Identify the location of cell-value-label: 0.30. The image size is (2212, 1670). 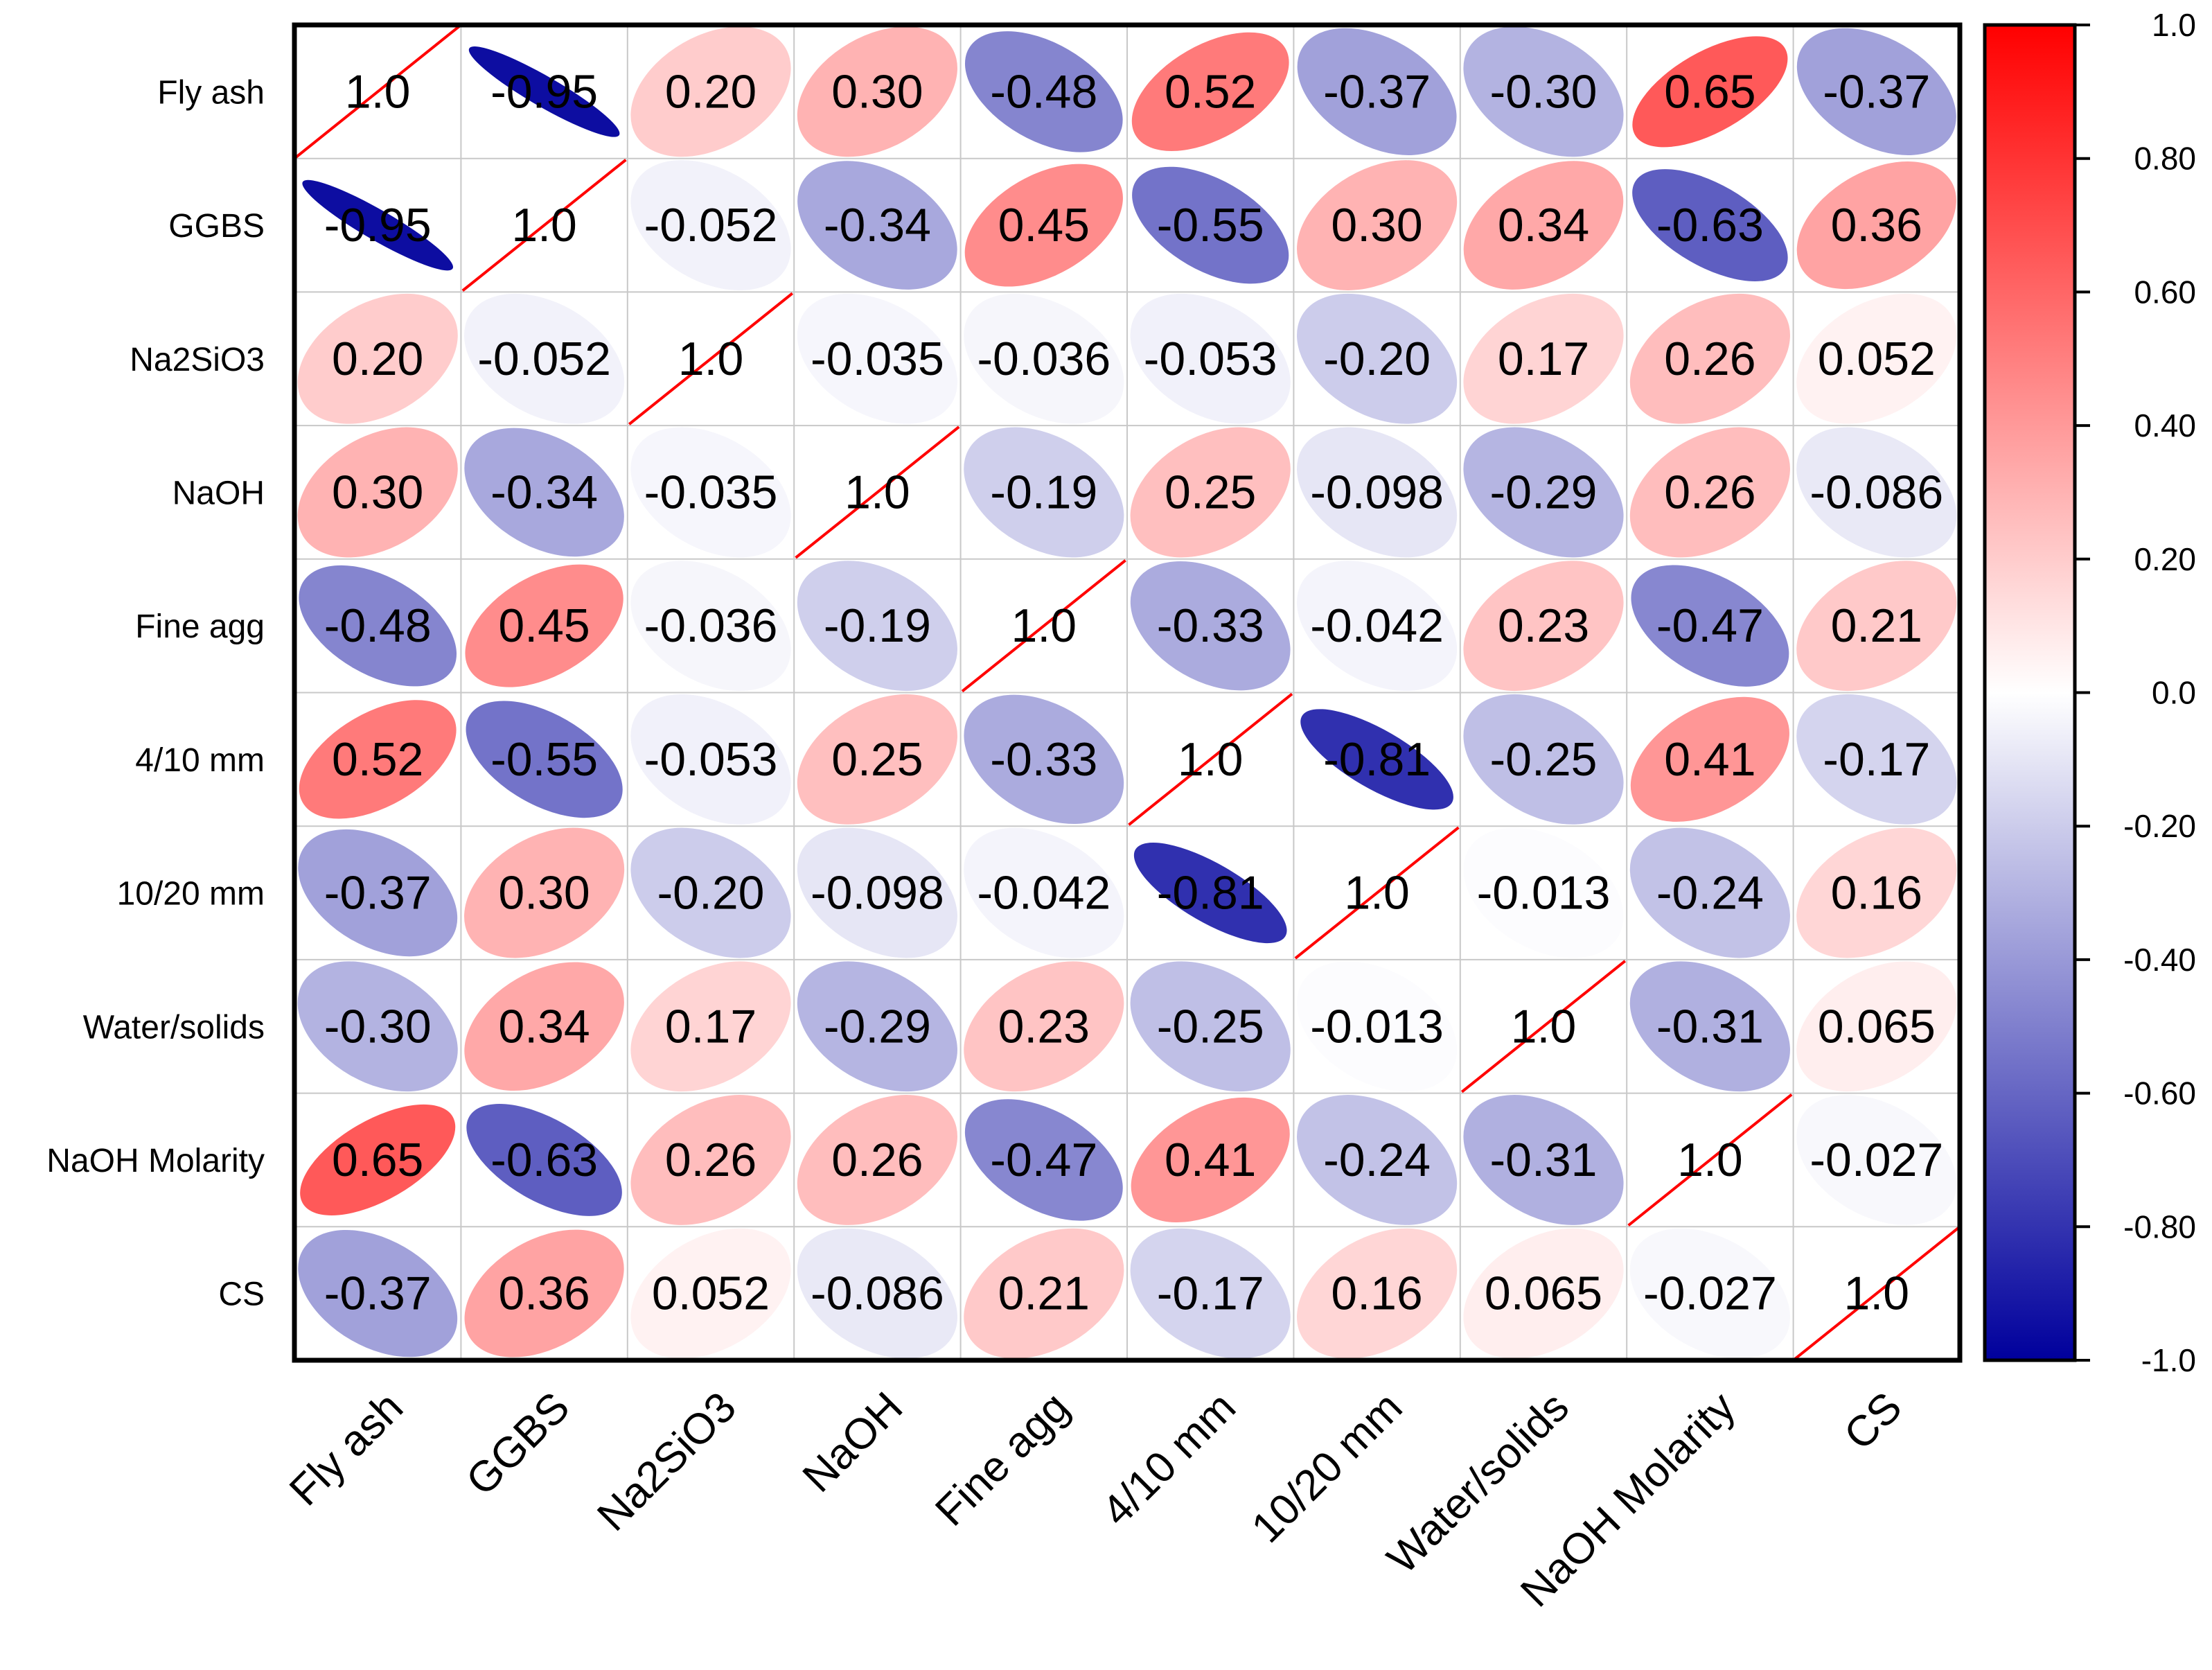
(544, 893).